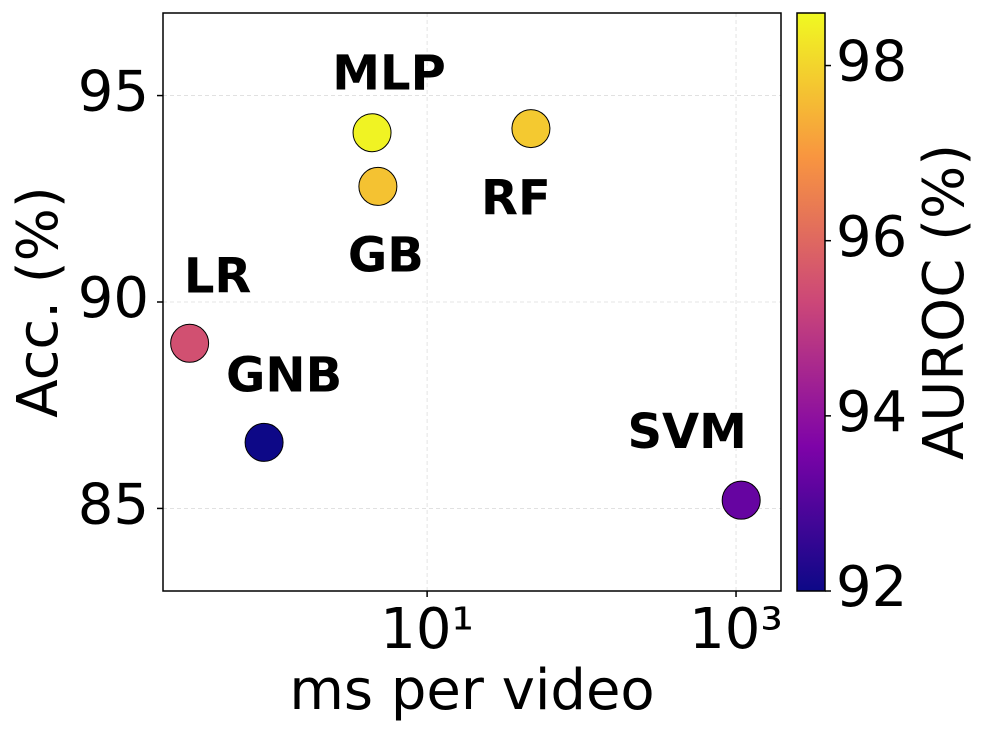 This screenshot has width=996, height=742. Describe the element at coordinates (871, 412) in the screenshot. I see `colorbar-tick-label: 94` at that location.